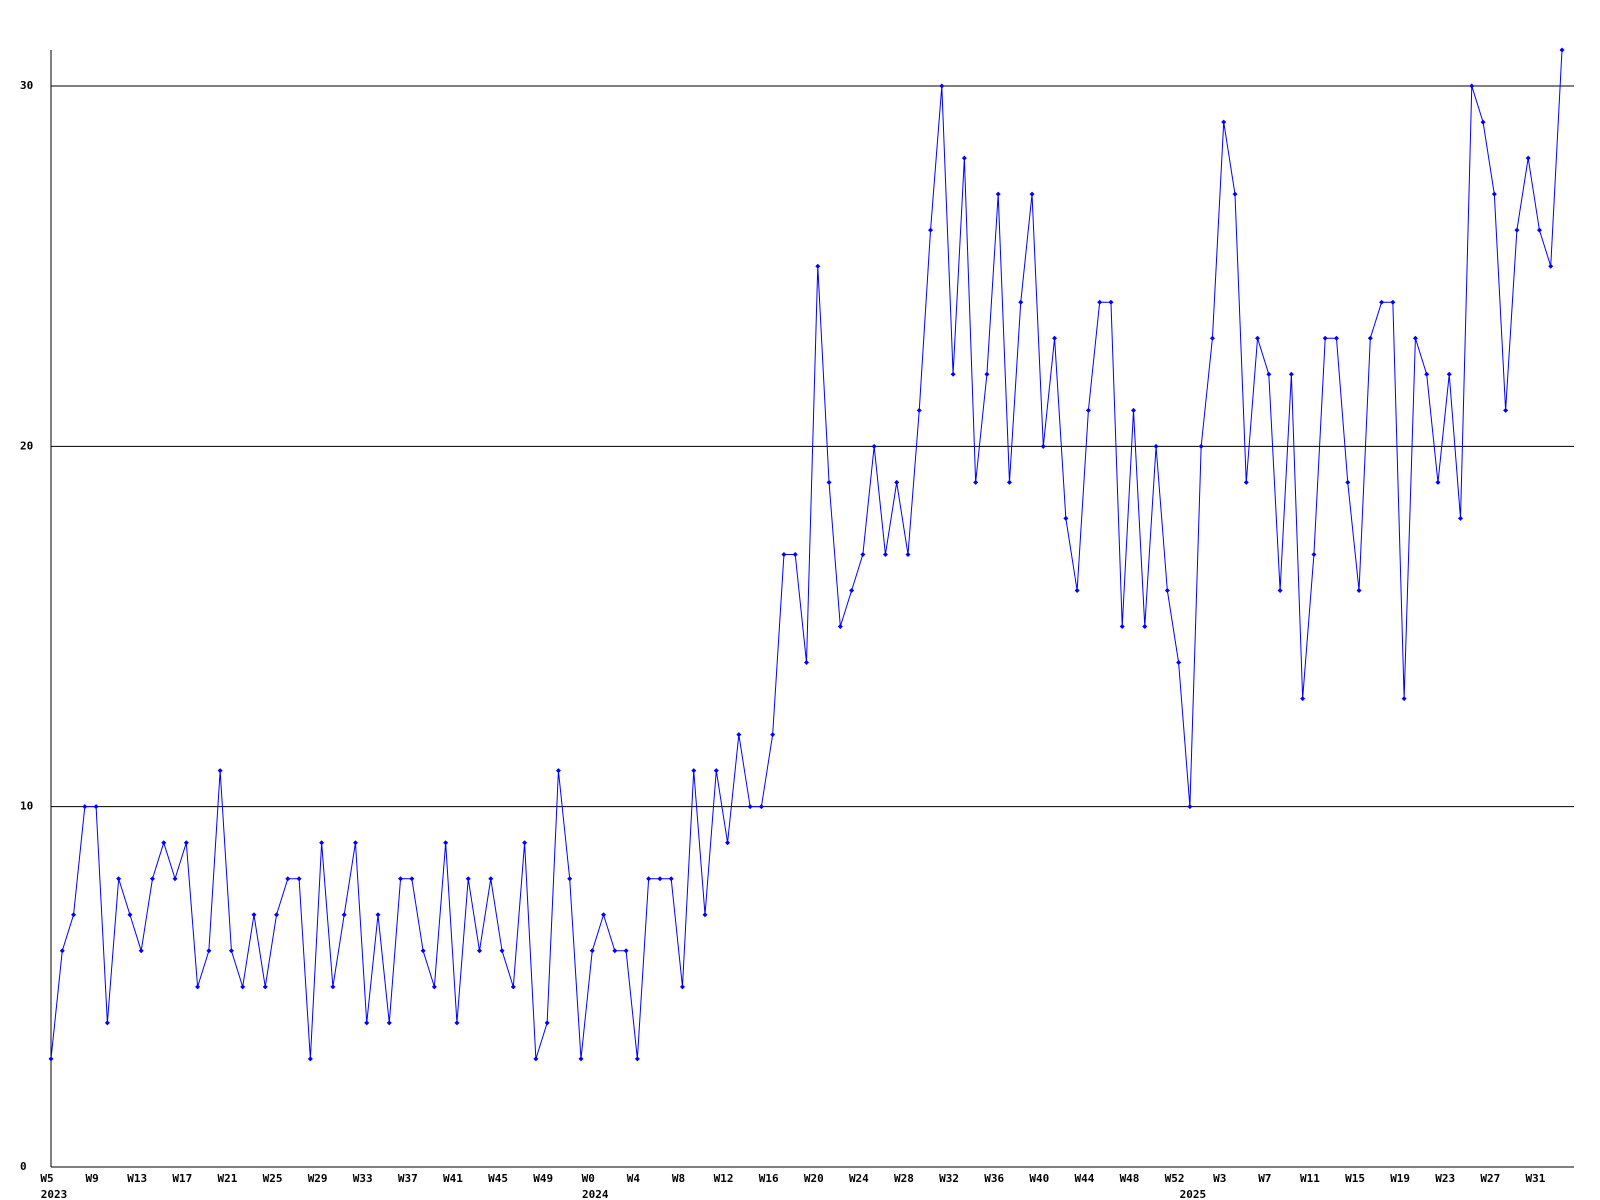 This screenshot has width=1600, height=1200. What do you see at coordinates (994, 1178) in the screenshot?
I see `x-tick-label: W36` at bounding box center [994, 1178].